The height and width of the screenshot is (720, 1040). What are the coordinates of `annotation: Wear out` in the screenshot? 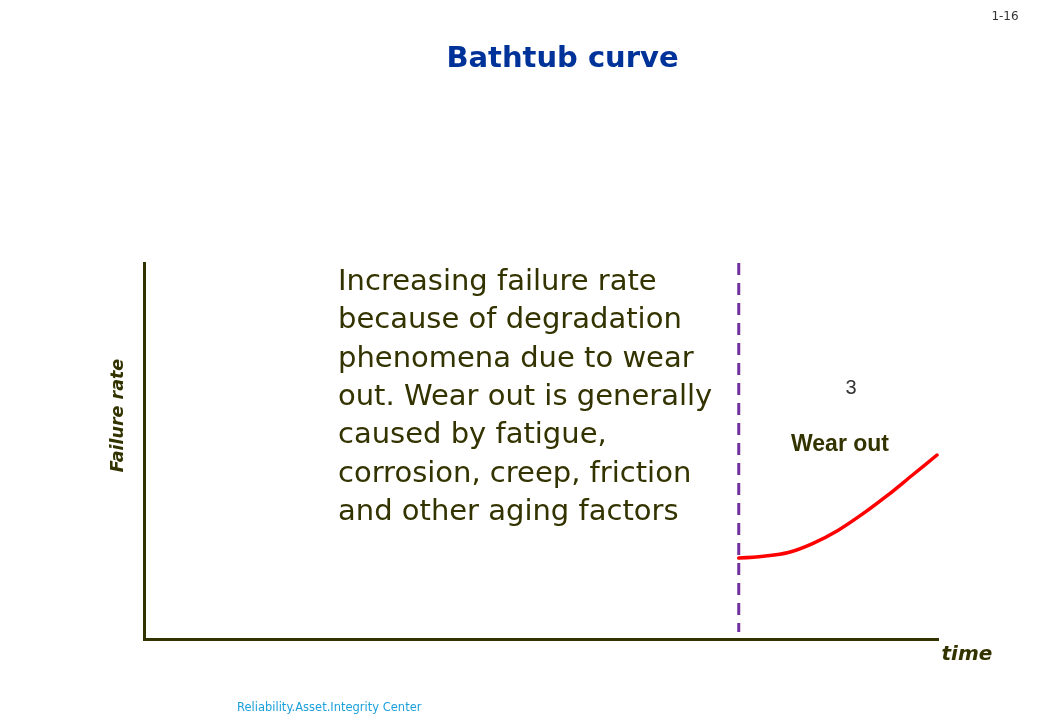 It's located at (840, 443).